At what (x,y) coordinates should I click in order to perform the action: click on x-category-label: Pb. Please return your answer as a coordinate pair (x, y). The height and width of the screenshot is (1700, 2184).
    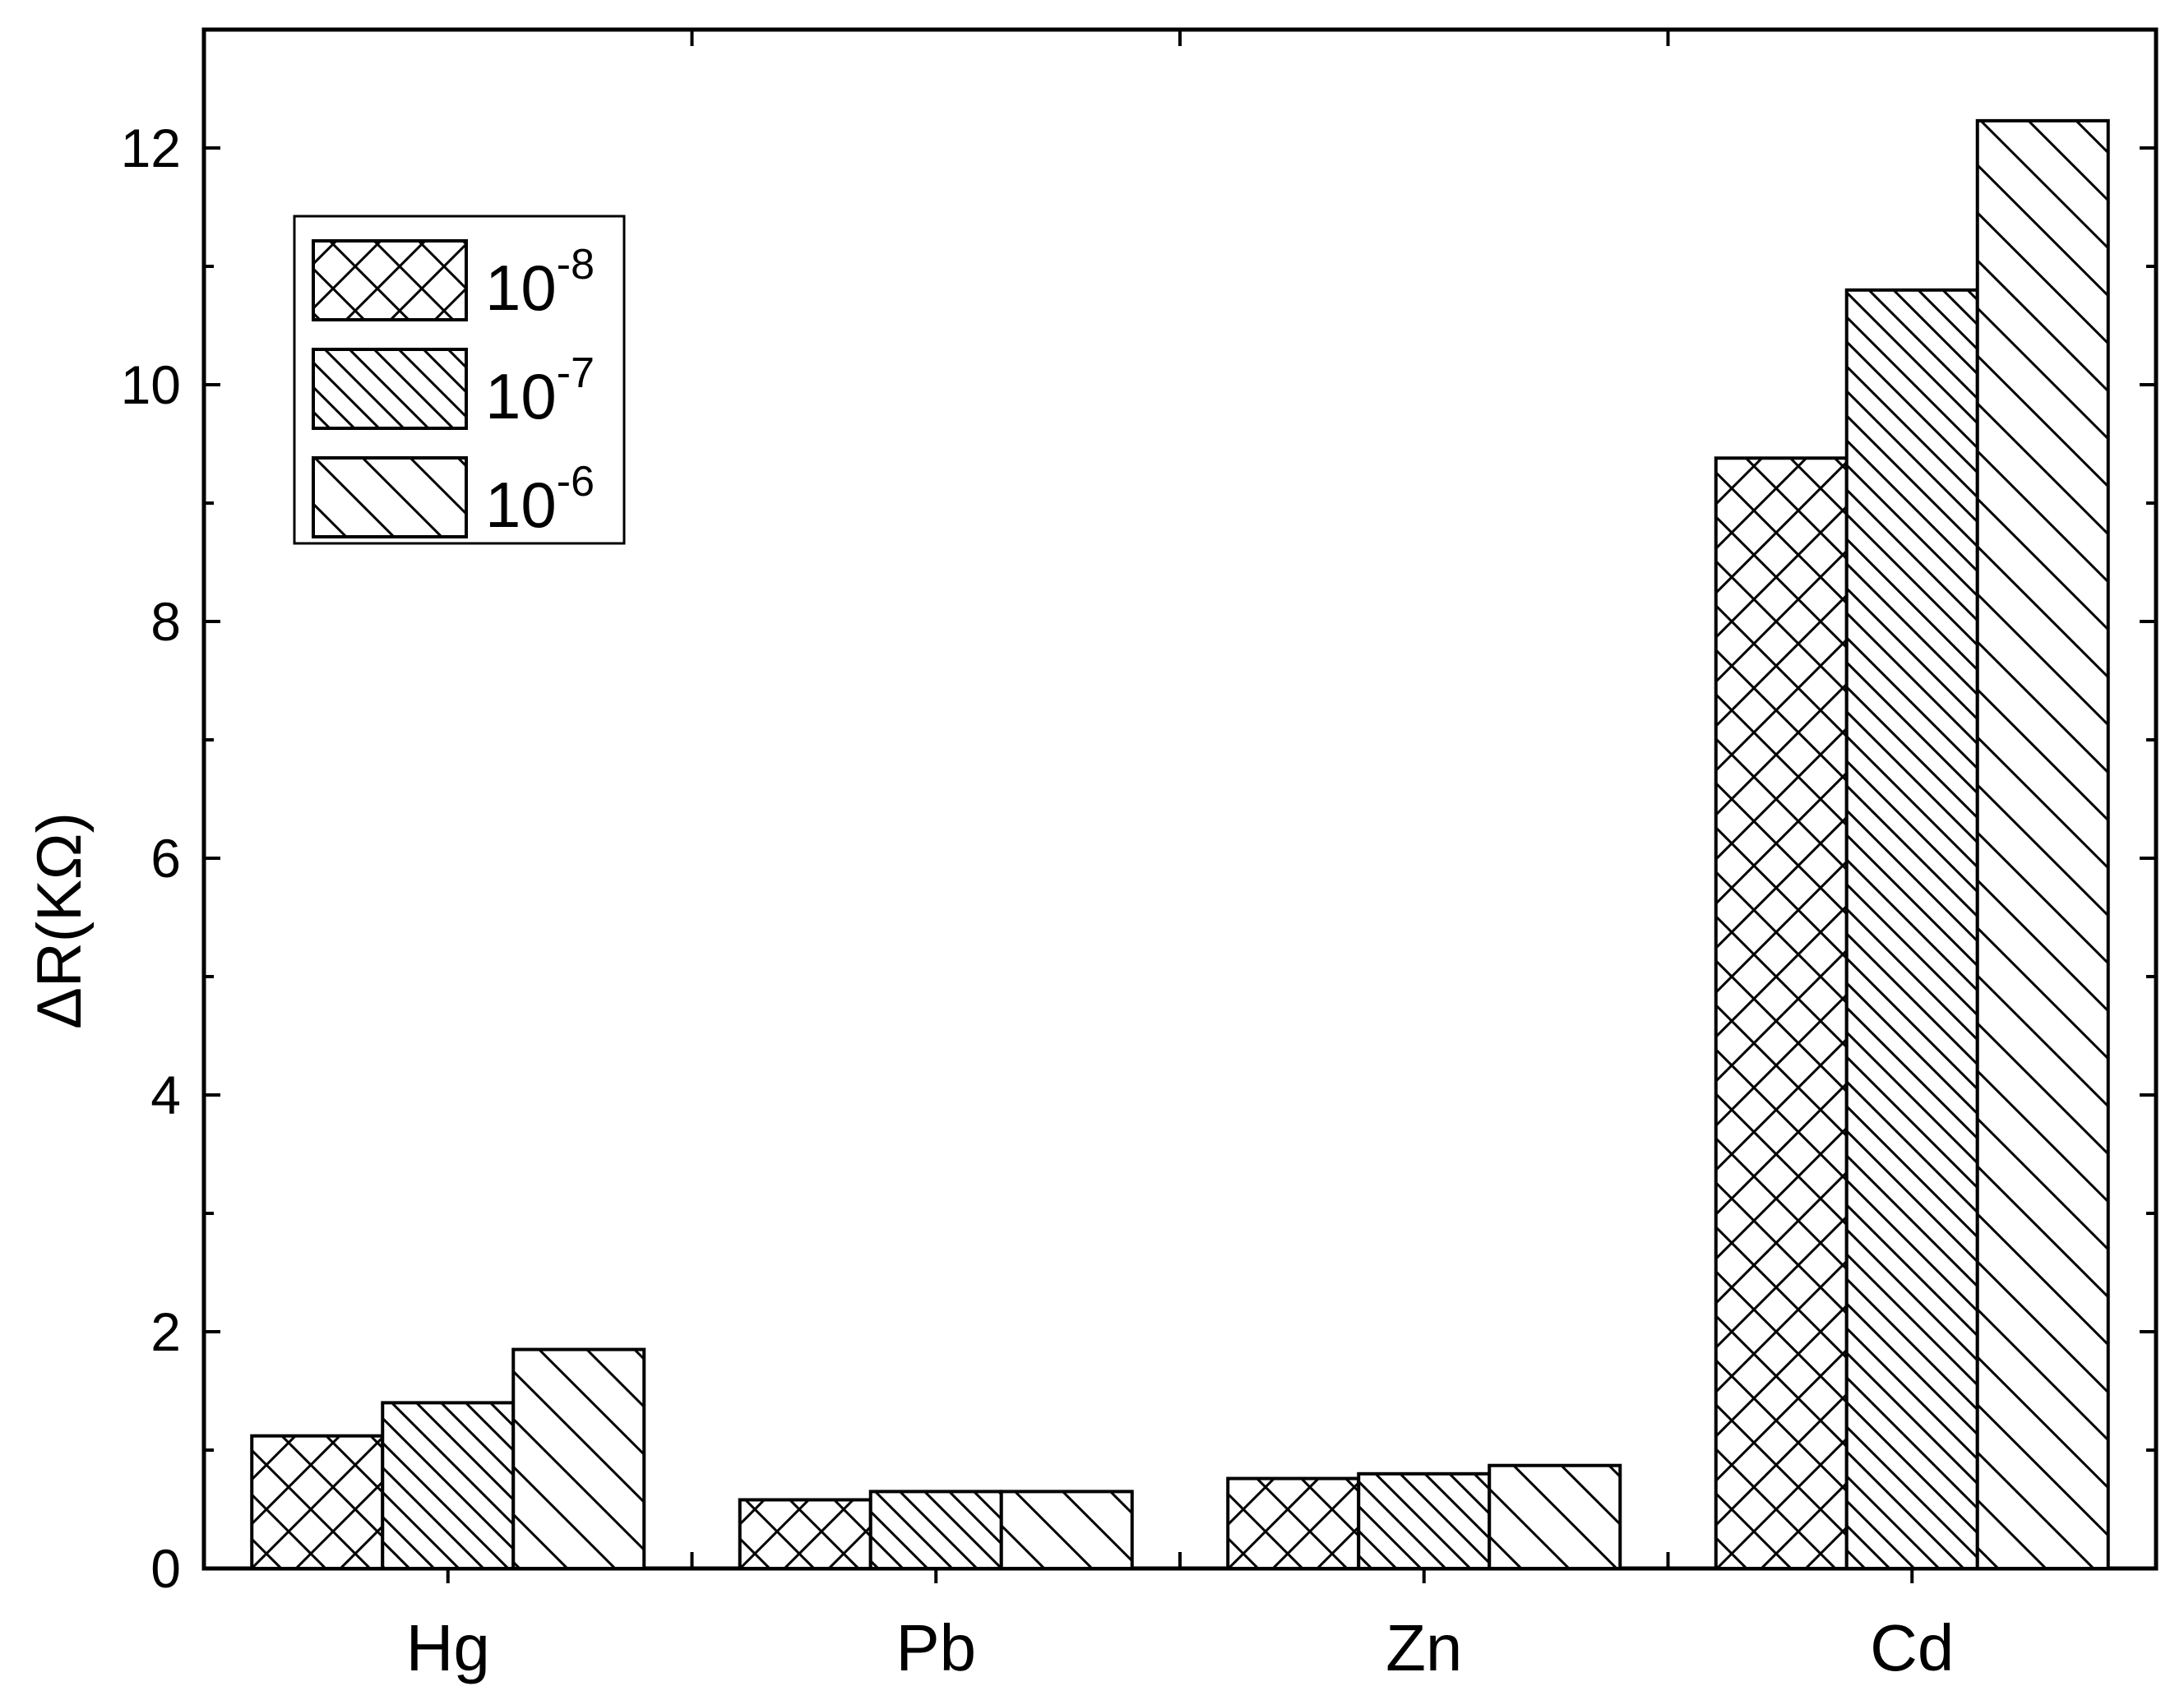
    Looking at the image, I should click on (935, 1648).